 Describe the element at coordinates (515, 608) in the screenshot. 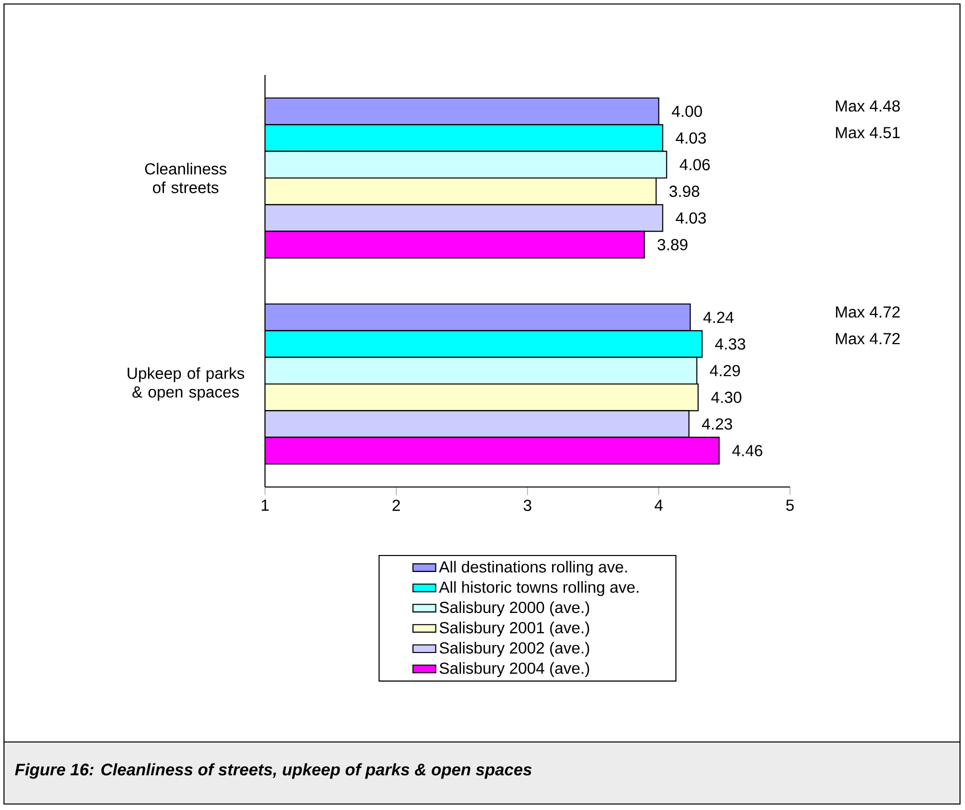

I see `legend-label: Salisbury 2000 (ave.)` at that location.